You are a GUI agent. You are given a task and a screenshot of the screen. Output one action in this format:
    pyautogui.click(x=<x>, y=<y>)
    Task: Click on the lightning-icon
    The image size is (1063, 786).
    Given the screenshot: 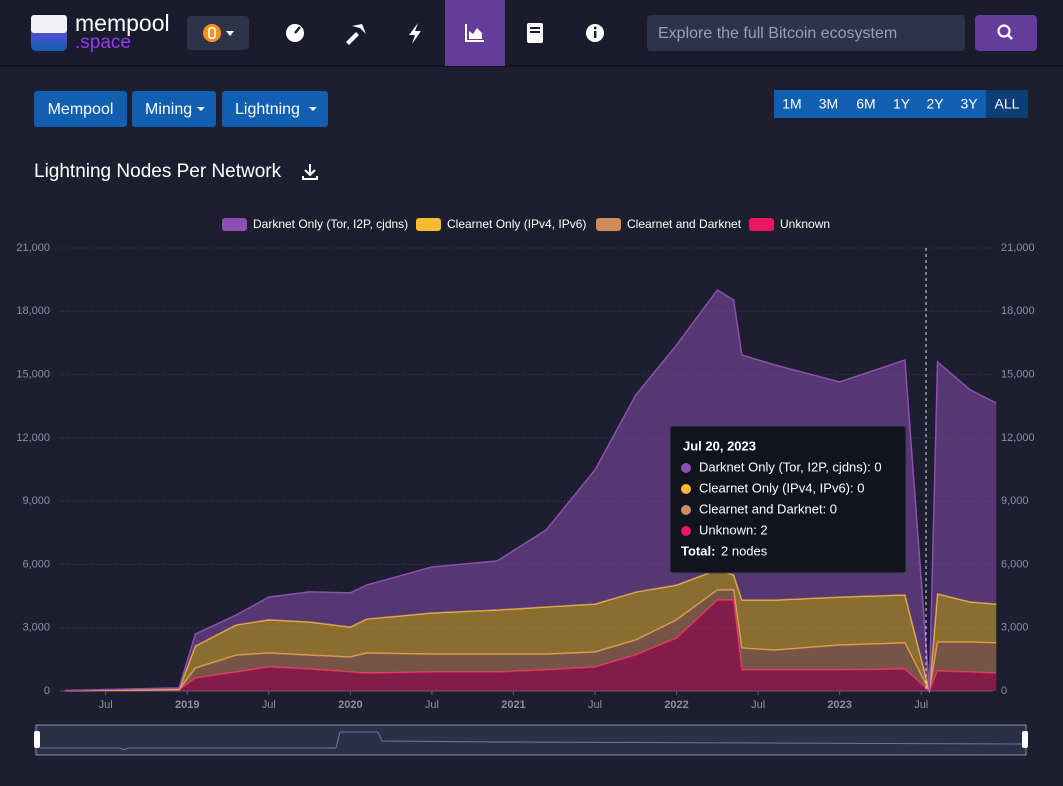 What is the action you would take?
    pyautogui.click(x=415, y=33)
    